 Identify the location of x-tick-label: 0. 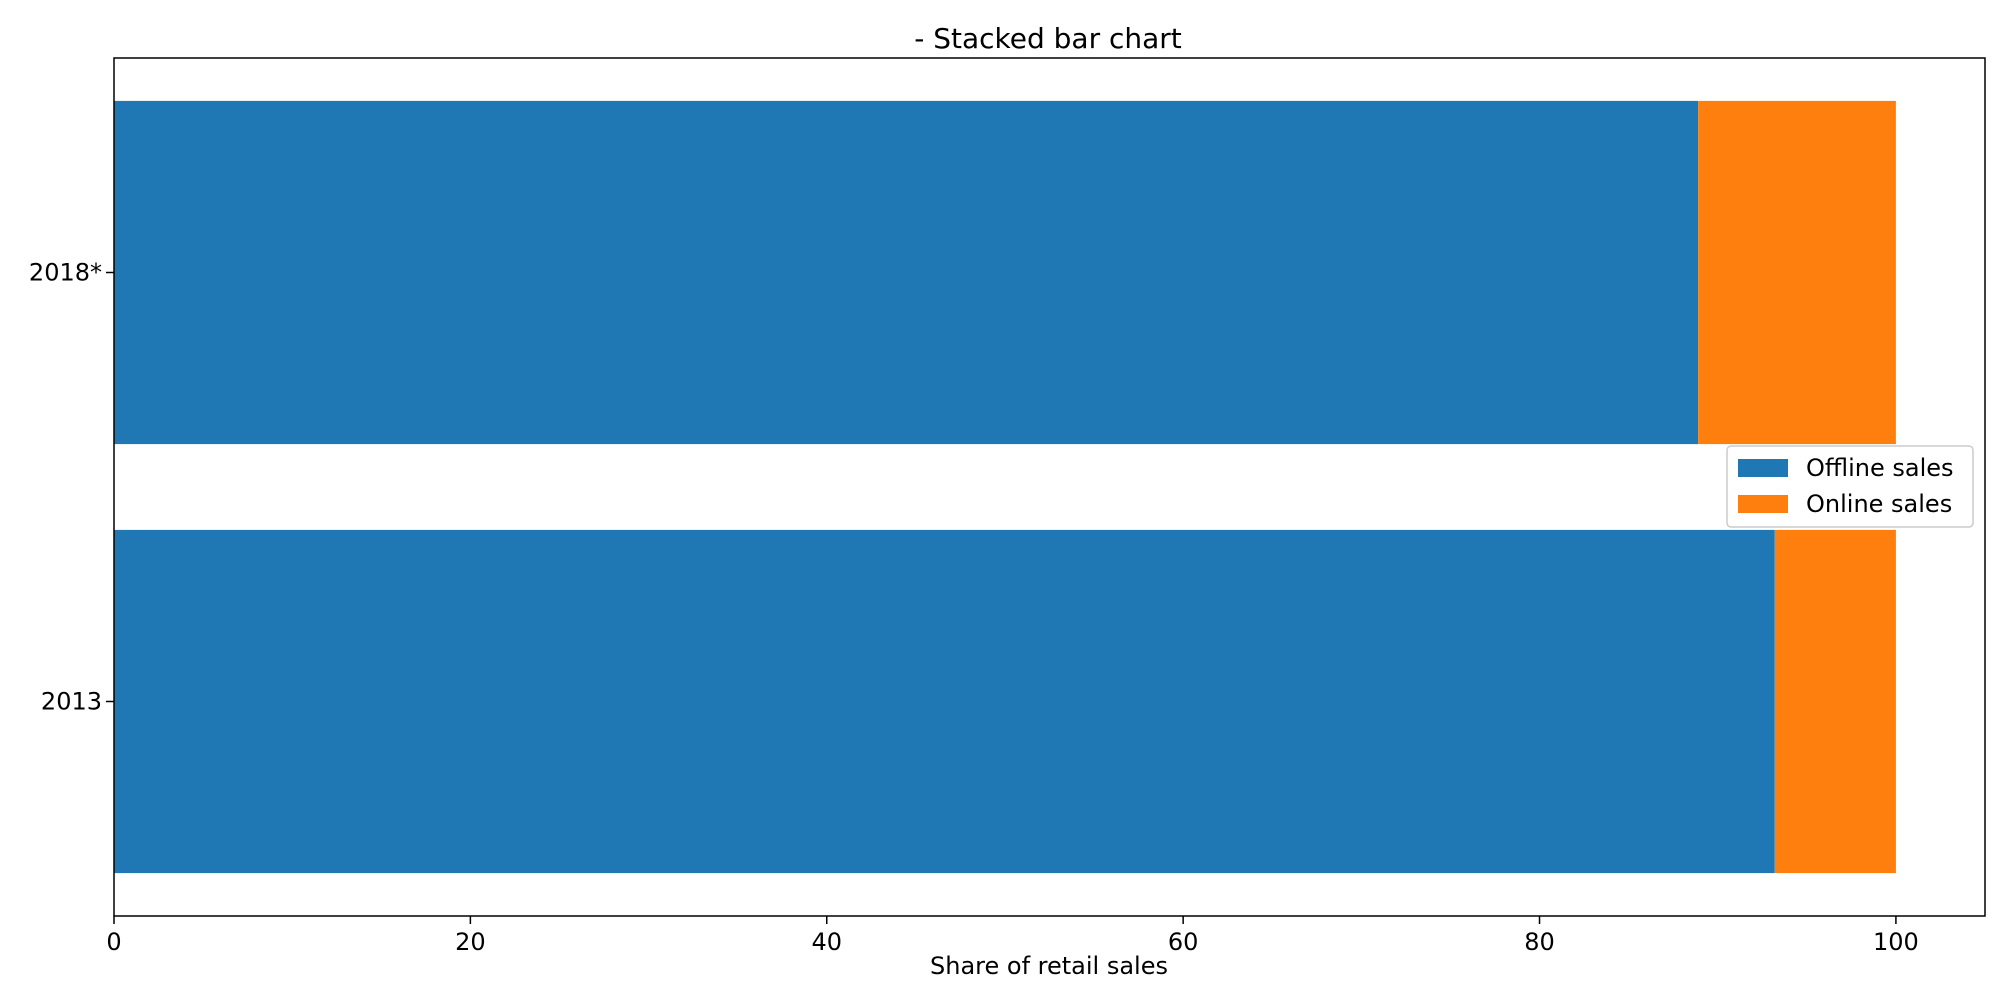
(113, 942).